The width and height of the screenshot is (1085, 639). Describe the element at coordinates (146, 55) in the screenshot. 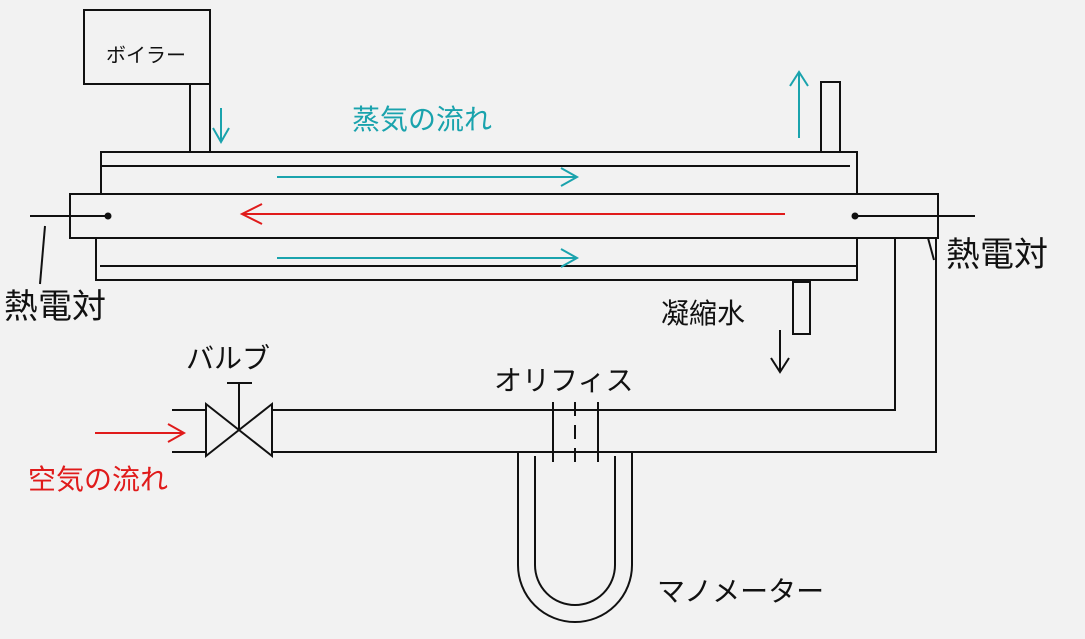

I see `boiler-label: ボイラー` at that location.